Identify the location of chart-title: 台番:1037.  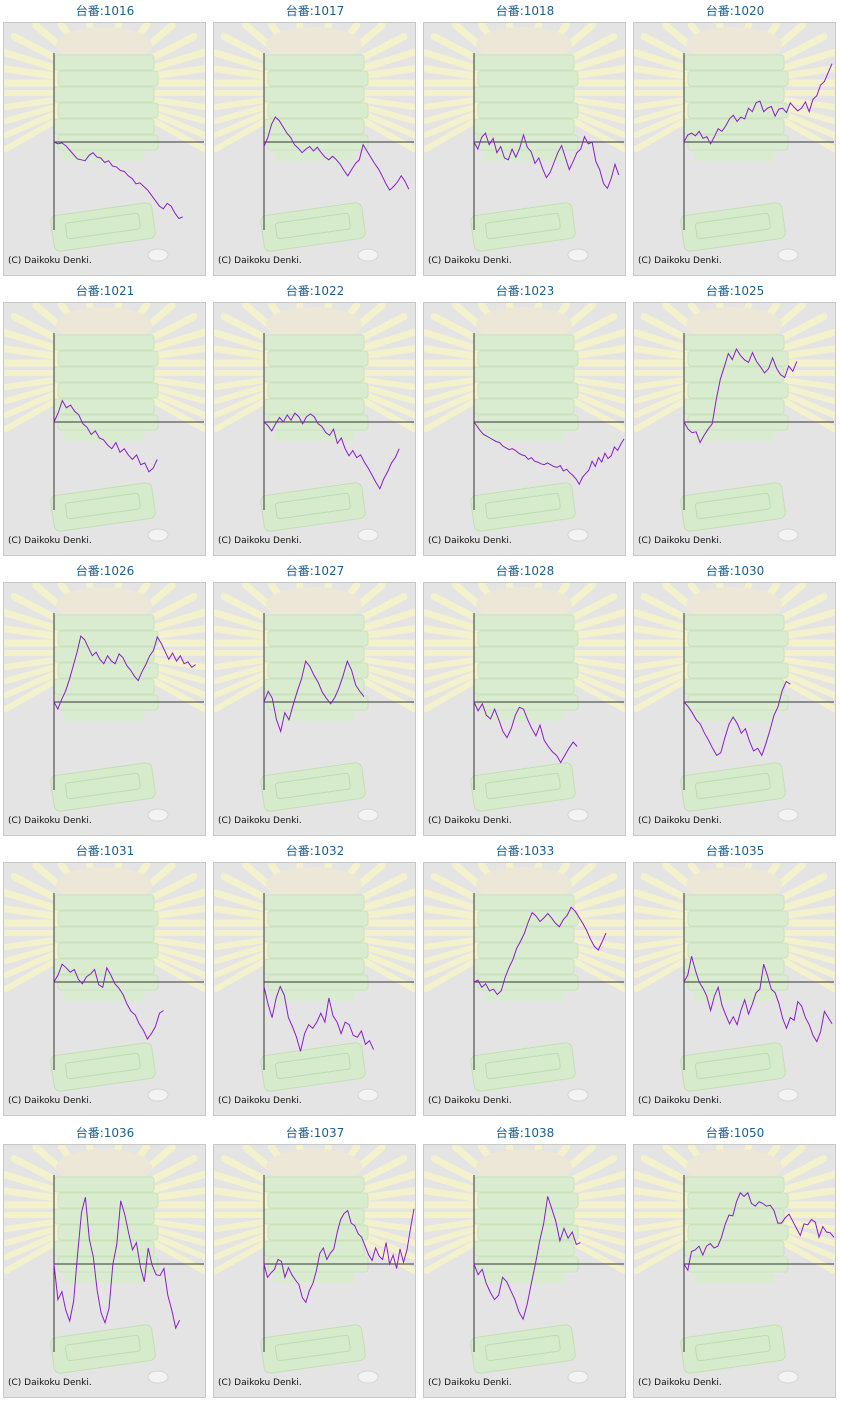
(315, 1133).